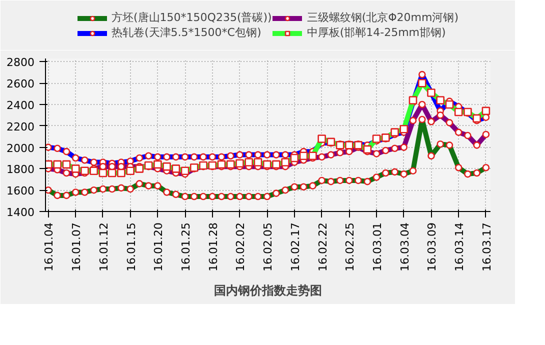 The image size is (545, 345). Describe the element at coordinates (20, 63) in the screenshot. I see `y-tick-label: 2800` at that location.